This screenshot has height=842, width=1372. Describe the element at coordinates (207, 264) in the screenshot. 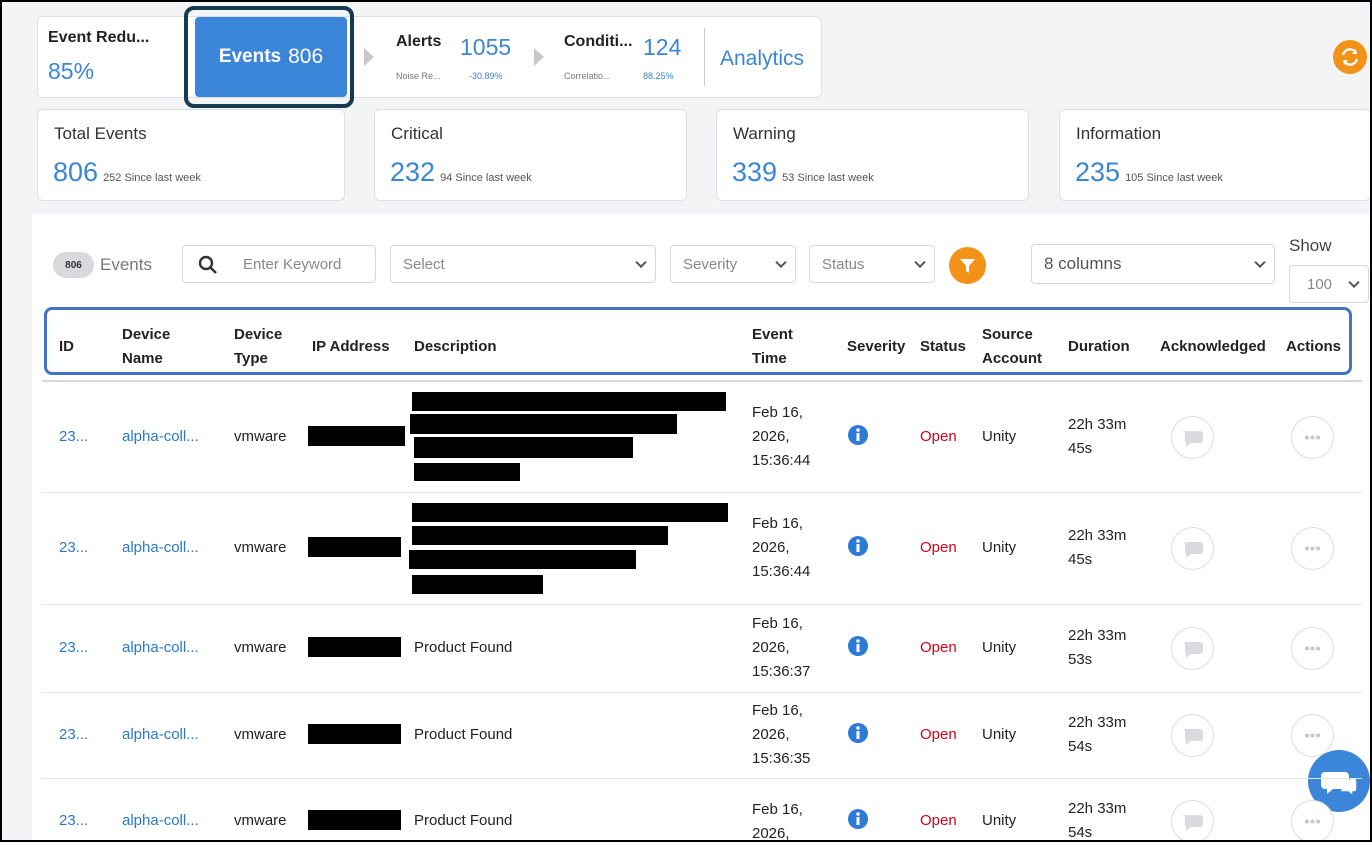

I see `search-icon` at that location.